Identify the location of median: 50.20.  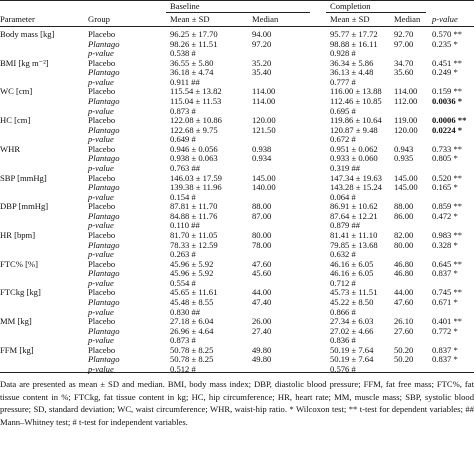
(404, 359).